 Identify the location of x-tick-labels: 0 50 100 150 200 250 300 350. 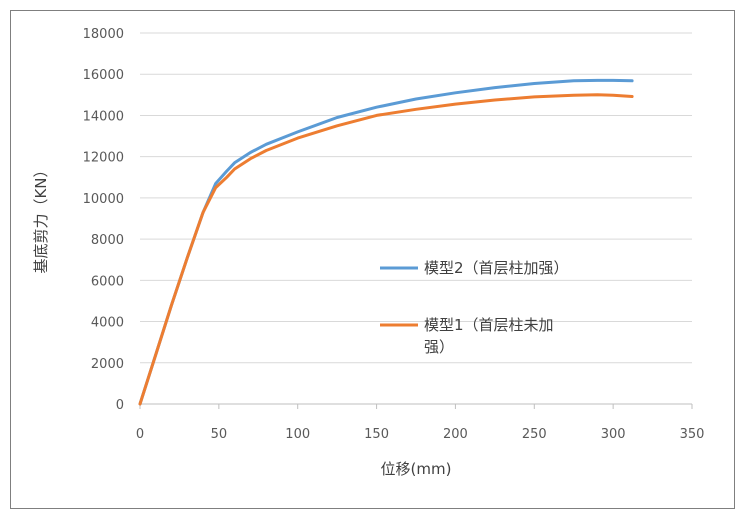
(420, 434).